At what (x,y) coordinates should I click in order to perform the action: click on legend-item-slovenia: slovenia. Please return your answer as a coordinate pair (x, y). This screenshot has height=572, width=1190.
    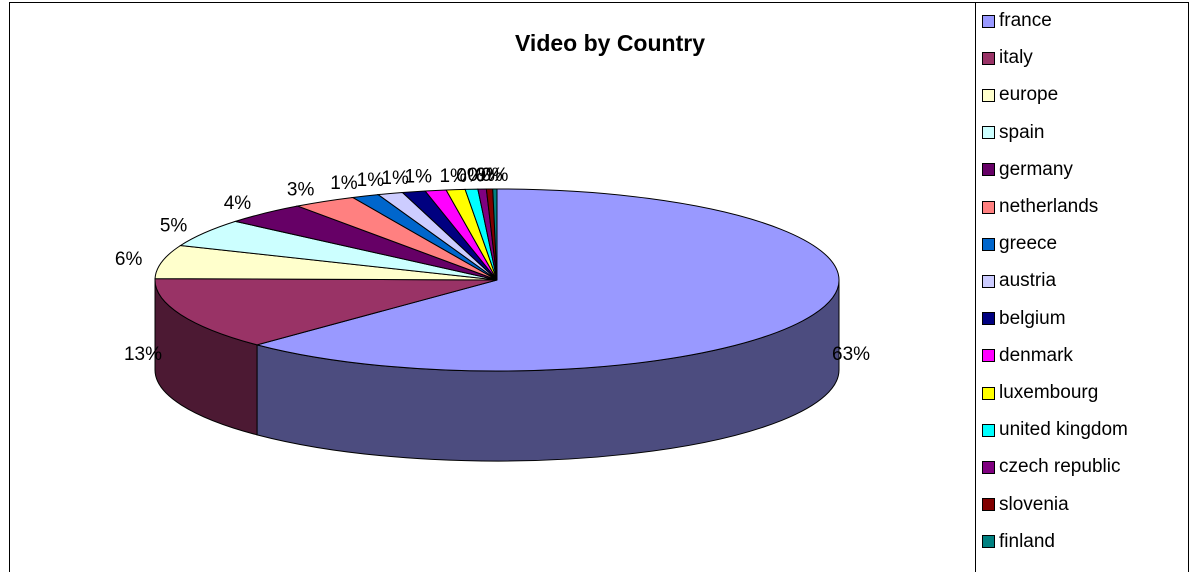
    Looking at the image, I should click on (1025, 505).